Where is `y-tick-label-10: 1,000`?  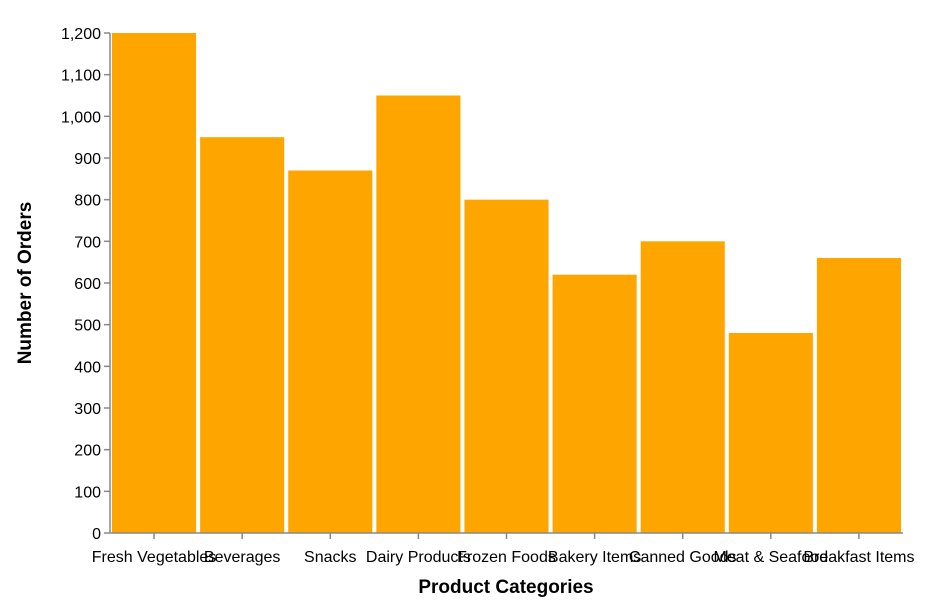
y-tick-label-10: 1,000 is located at coordinates (81, 117).